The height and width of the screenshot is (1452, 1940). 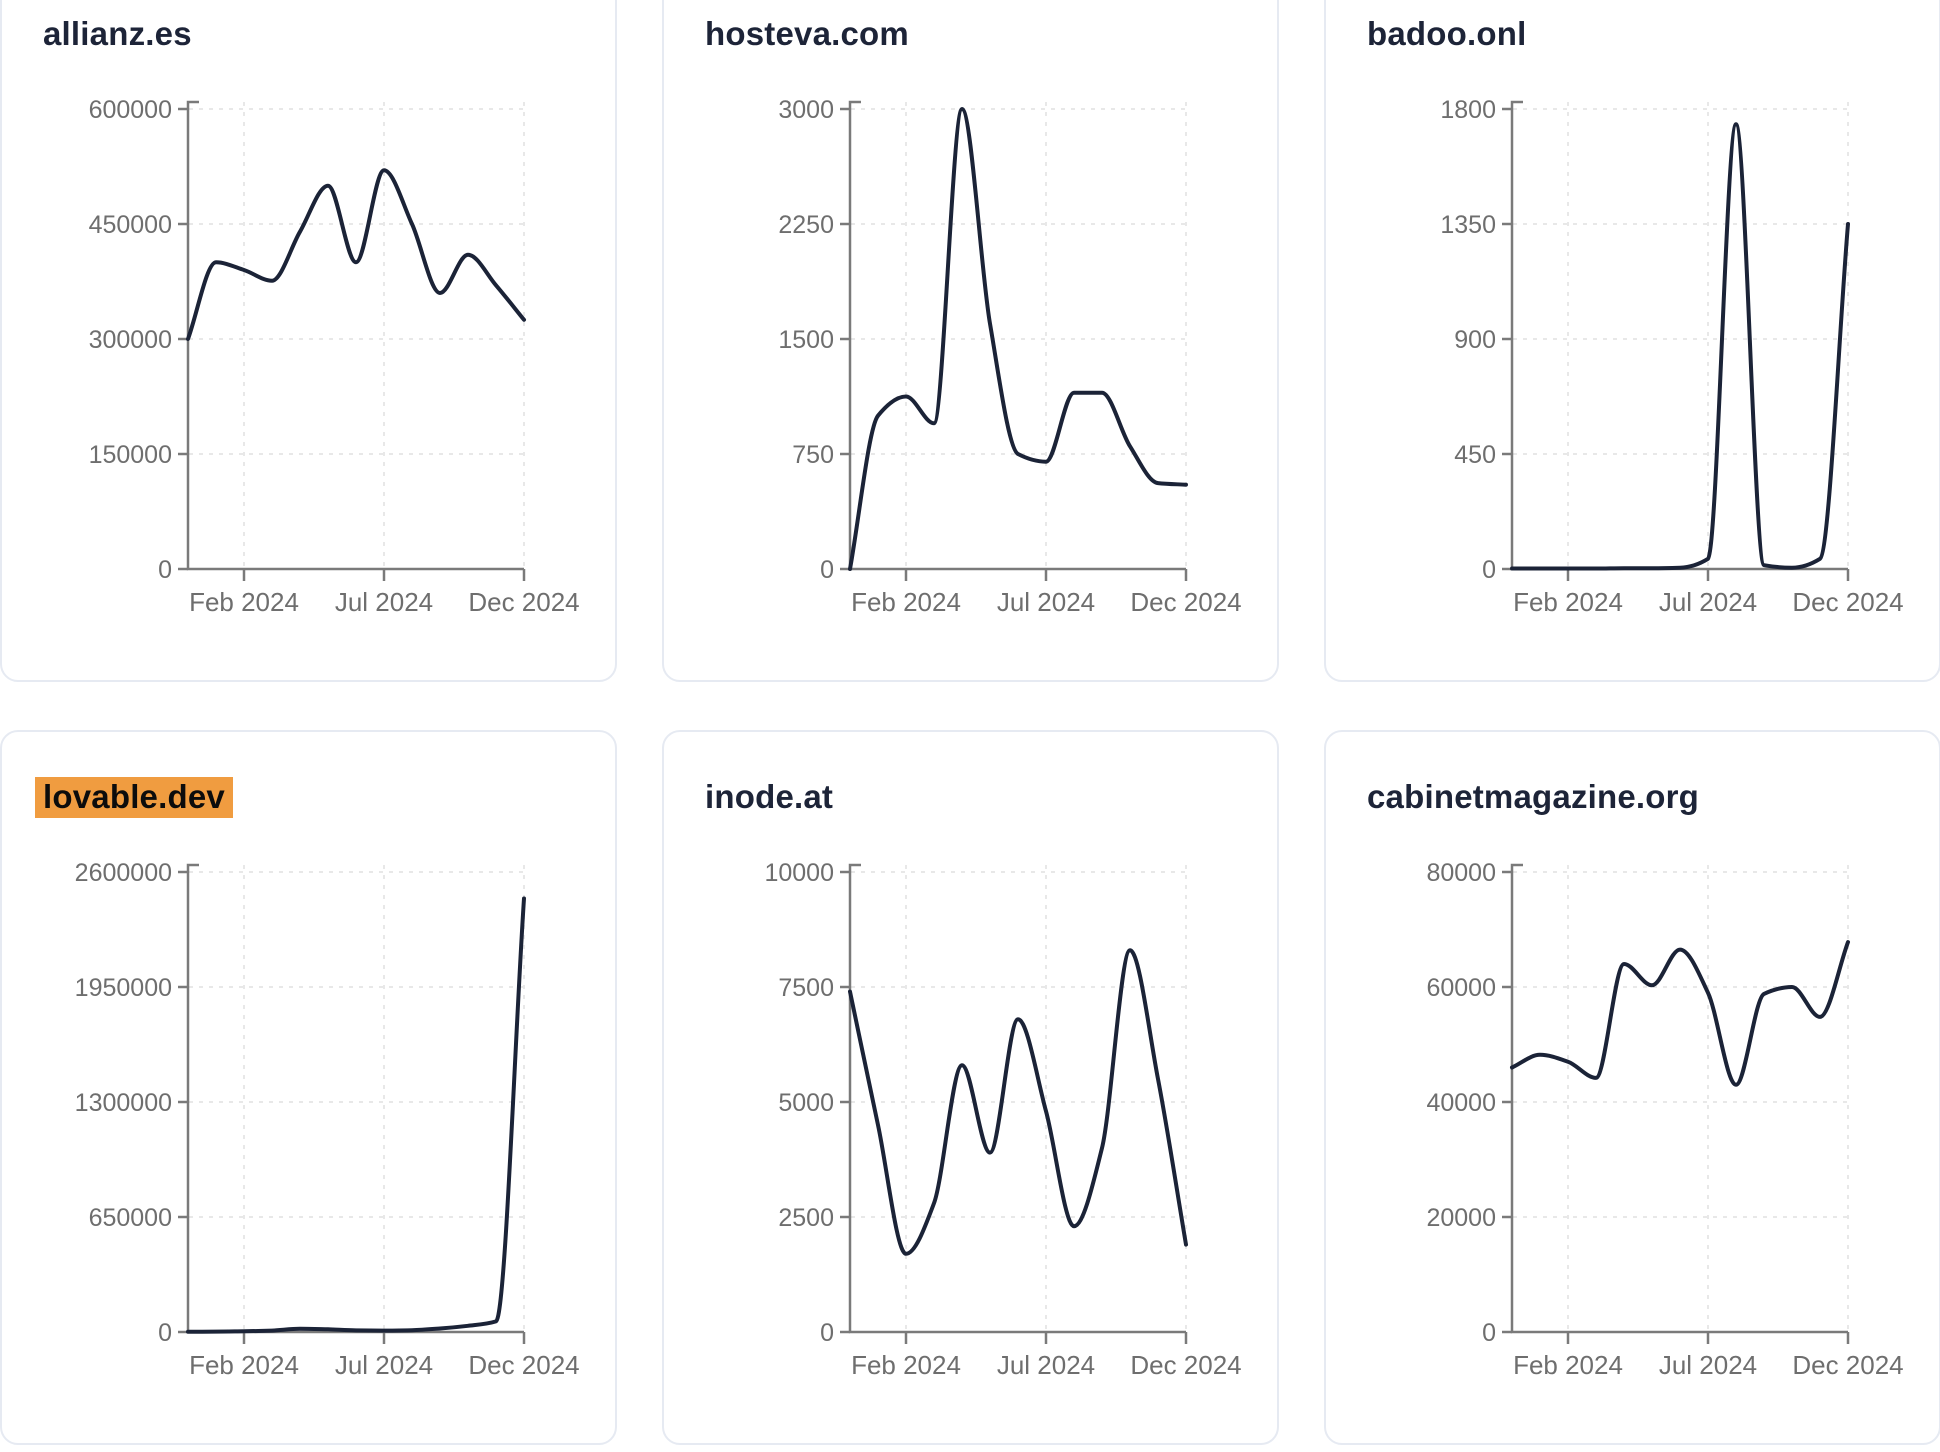 I want to click on y-tick-label: 450, so click(x=1475, y=455).